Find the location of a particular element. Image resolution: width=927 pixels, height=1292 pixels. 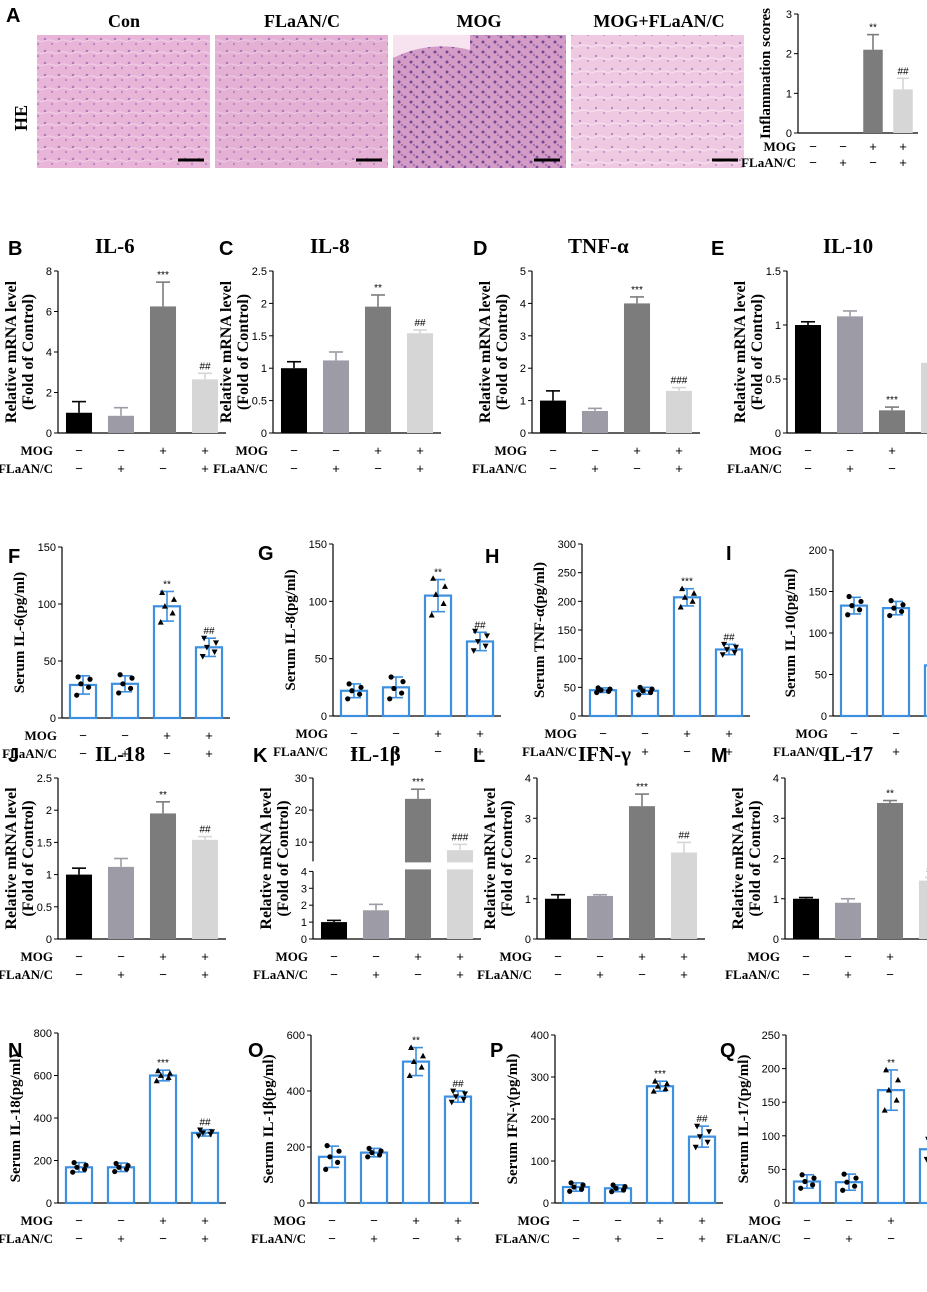

y-tick-label: 4 is located at coordinates (523, 304).